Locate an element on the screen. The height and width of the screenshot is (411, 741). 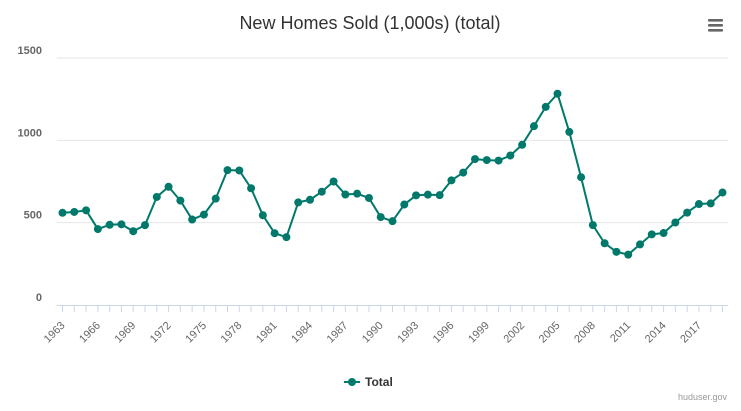
legend: Total is located at coordinates (368, 382).